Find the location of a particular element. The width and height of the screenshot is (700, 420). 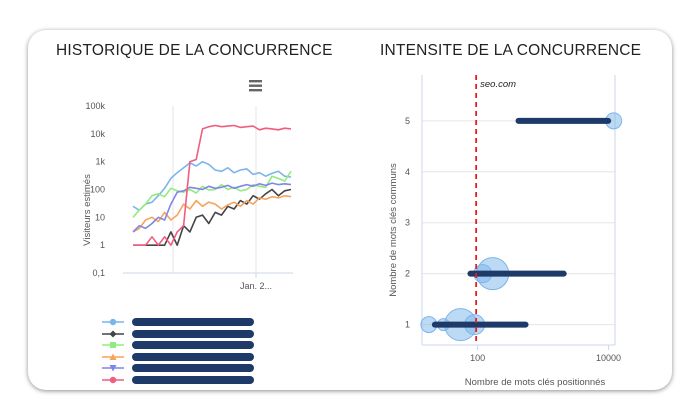

x-tick-label: 100 is located at coordinates (477, 358).